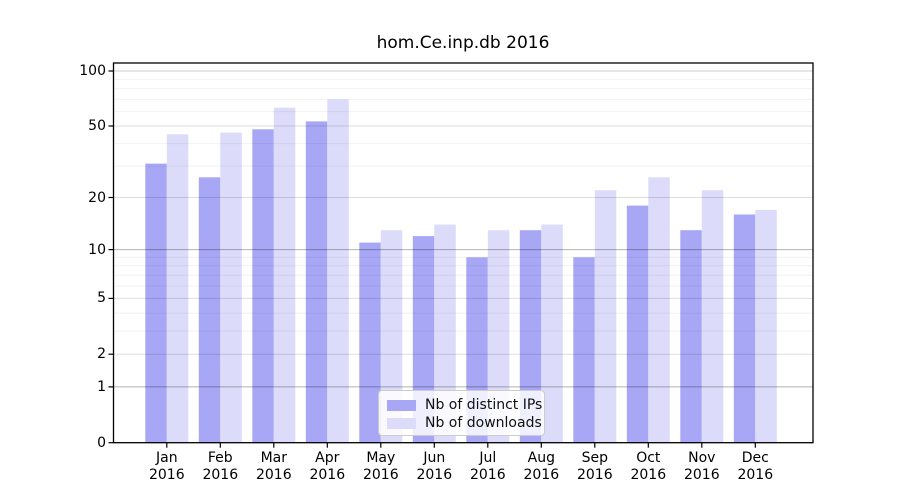 The width and height of the screenshot is (900, 500). I want to click on y-tick-label-50: 50, so click(97, 126).